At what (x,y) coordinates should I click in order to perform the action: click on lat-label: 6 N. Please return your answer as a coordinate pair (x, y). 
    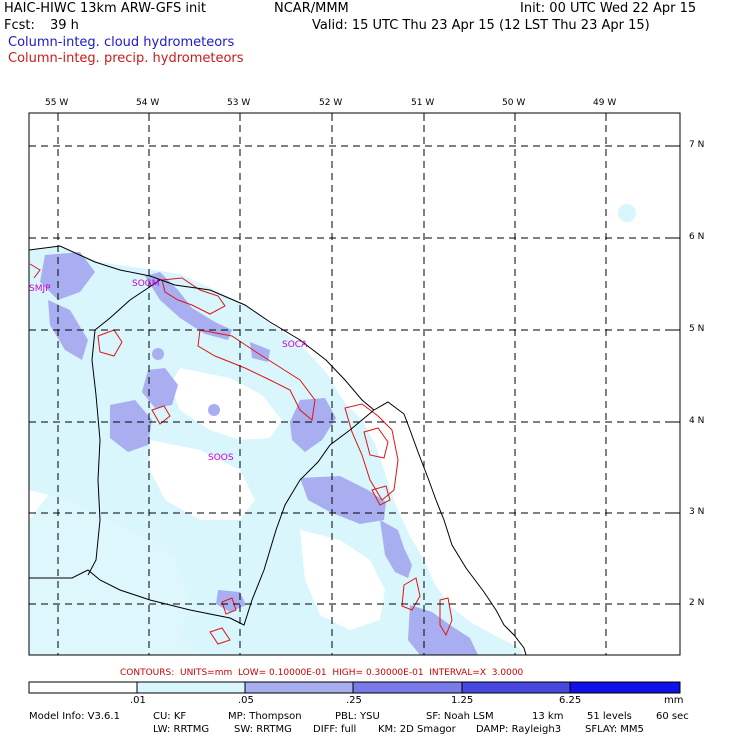
    Looking at the image, I should click on (697, 237).